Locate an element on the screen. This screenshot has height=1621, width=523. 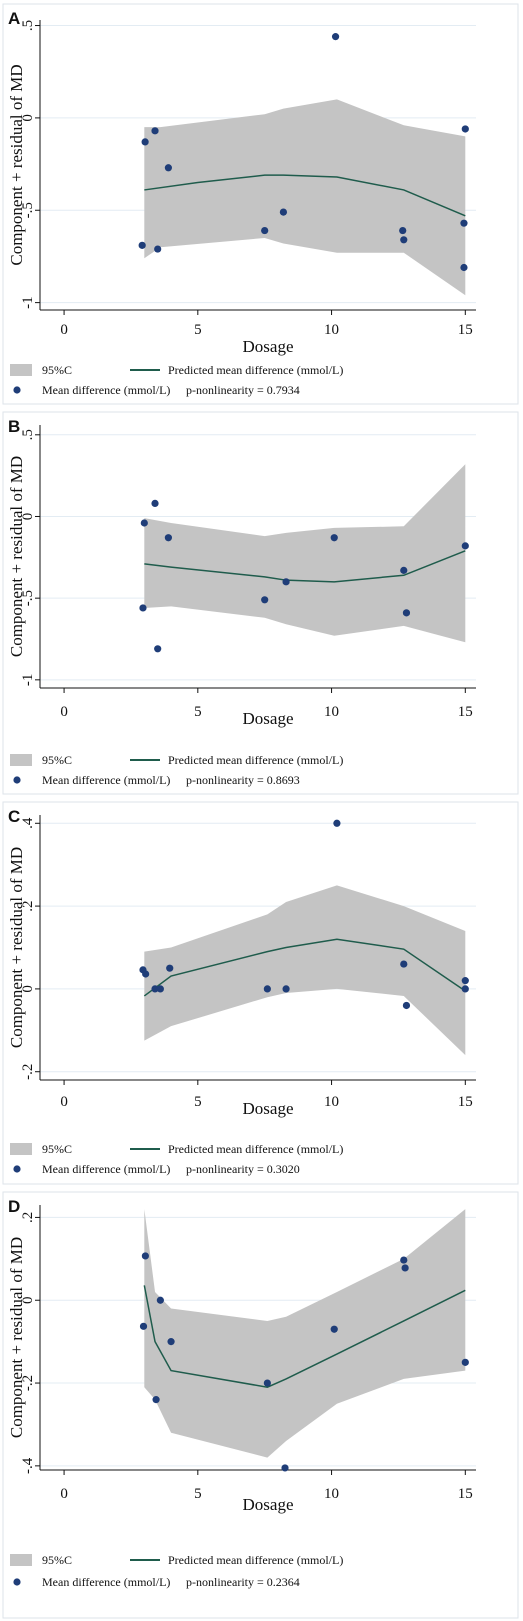
panel-label: B is located at coordinates (14, 426).